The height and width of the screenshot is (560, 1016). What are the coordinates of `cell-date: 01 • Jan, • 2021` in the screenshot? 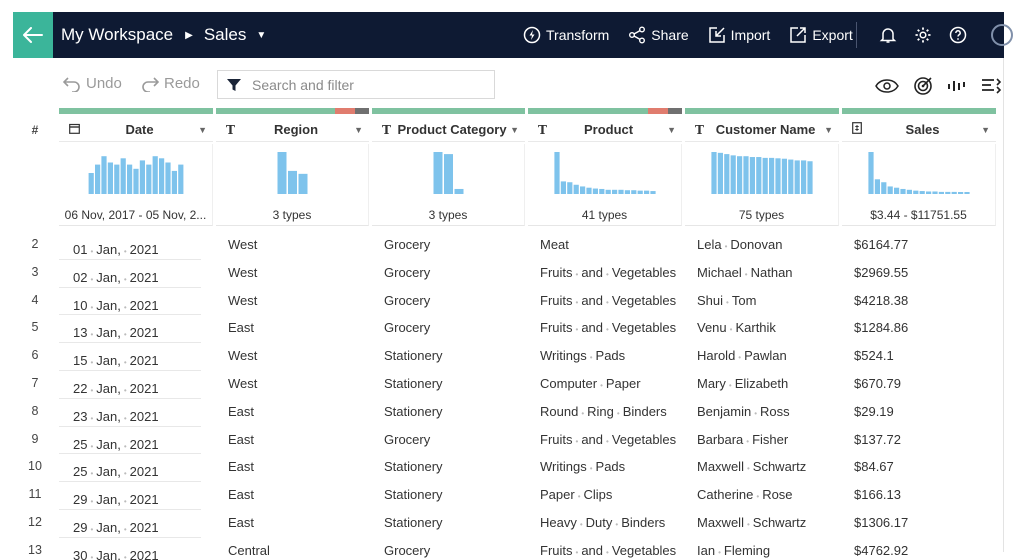 It's located at (116, 249).